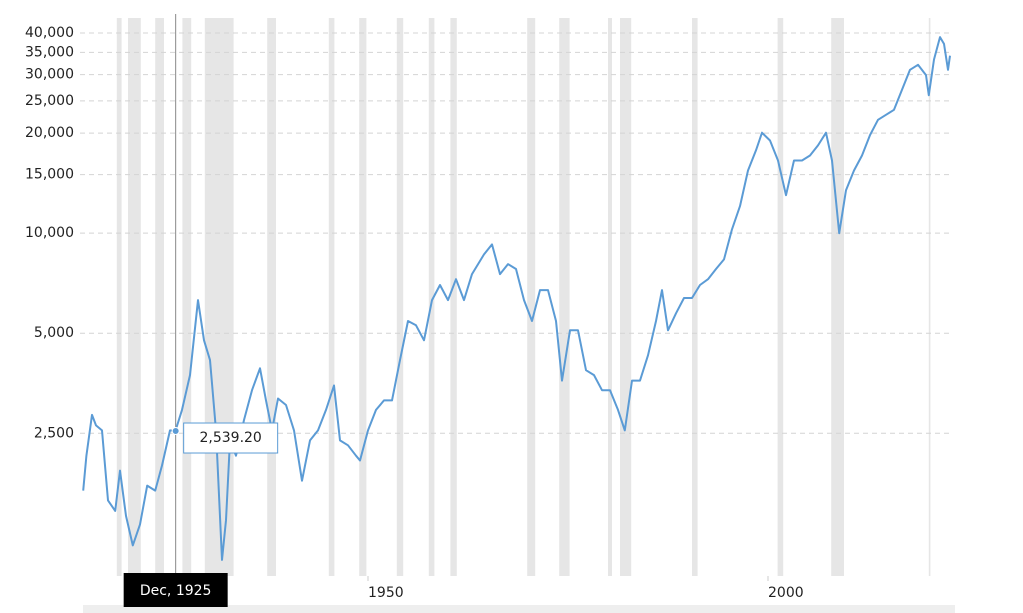 This screenshot has height=613, width=1023. What do you see at coordinates (54, 433) in the screenshot?
I see `y-tick-label: 2,500` at bounding box center [54, 433].